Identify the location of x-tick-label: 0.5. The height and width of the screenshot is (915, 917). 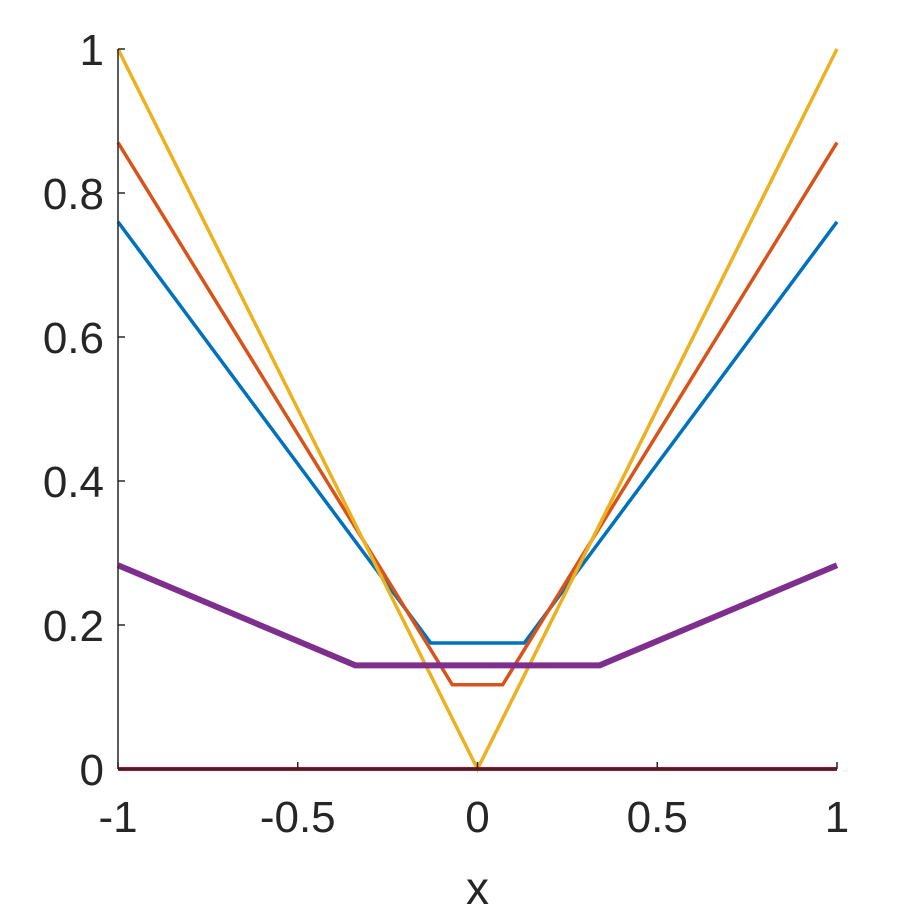
(657, 817).